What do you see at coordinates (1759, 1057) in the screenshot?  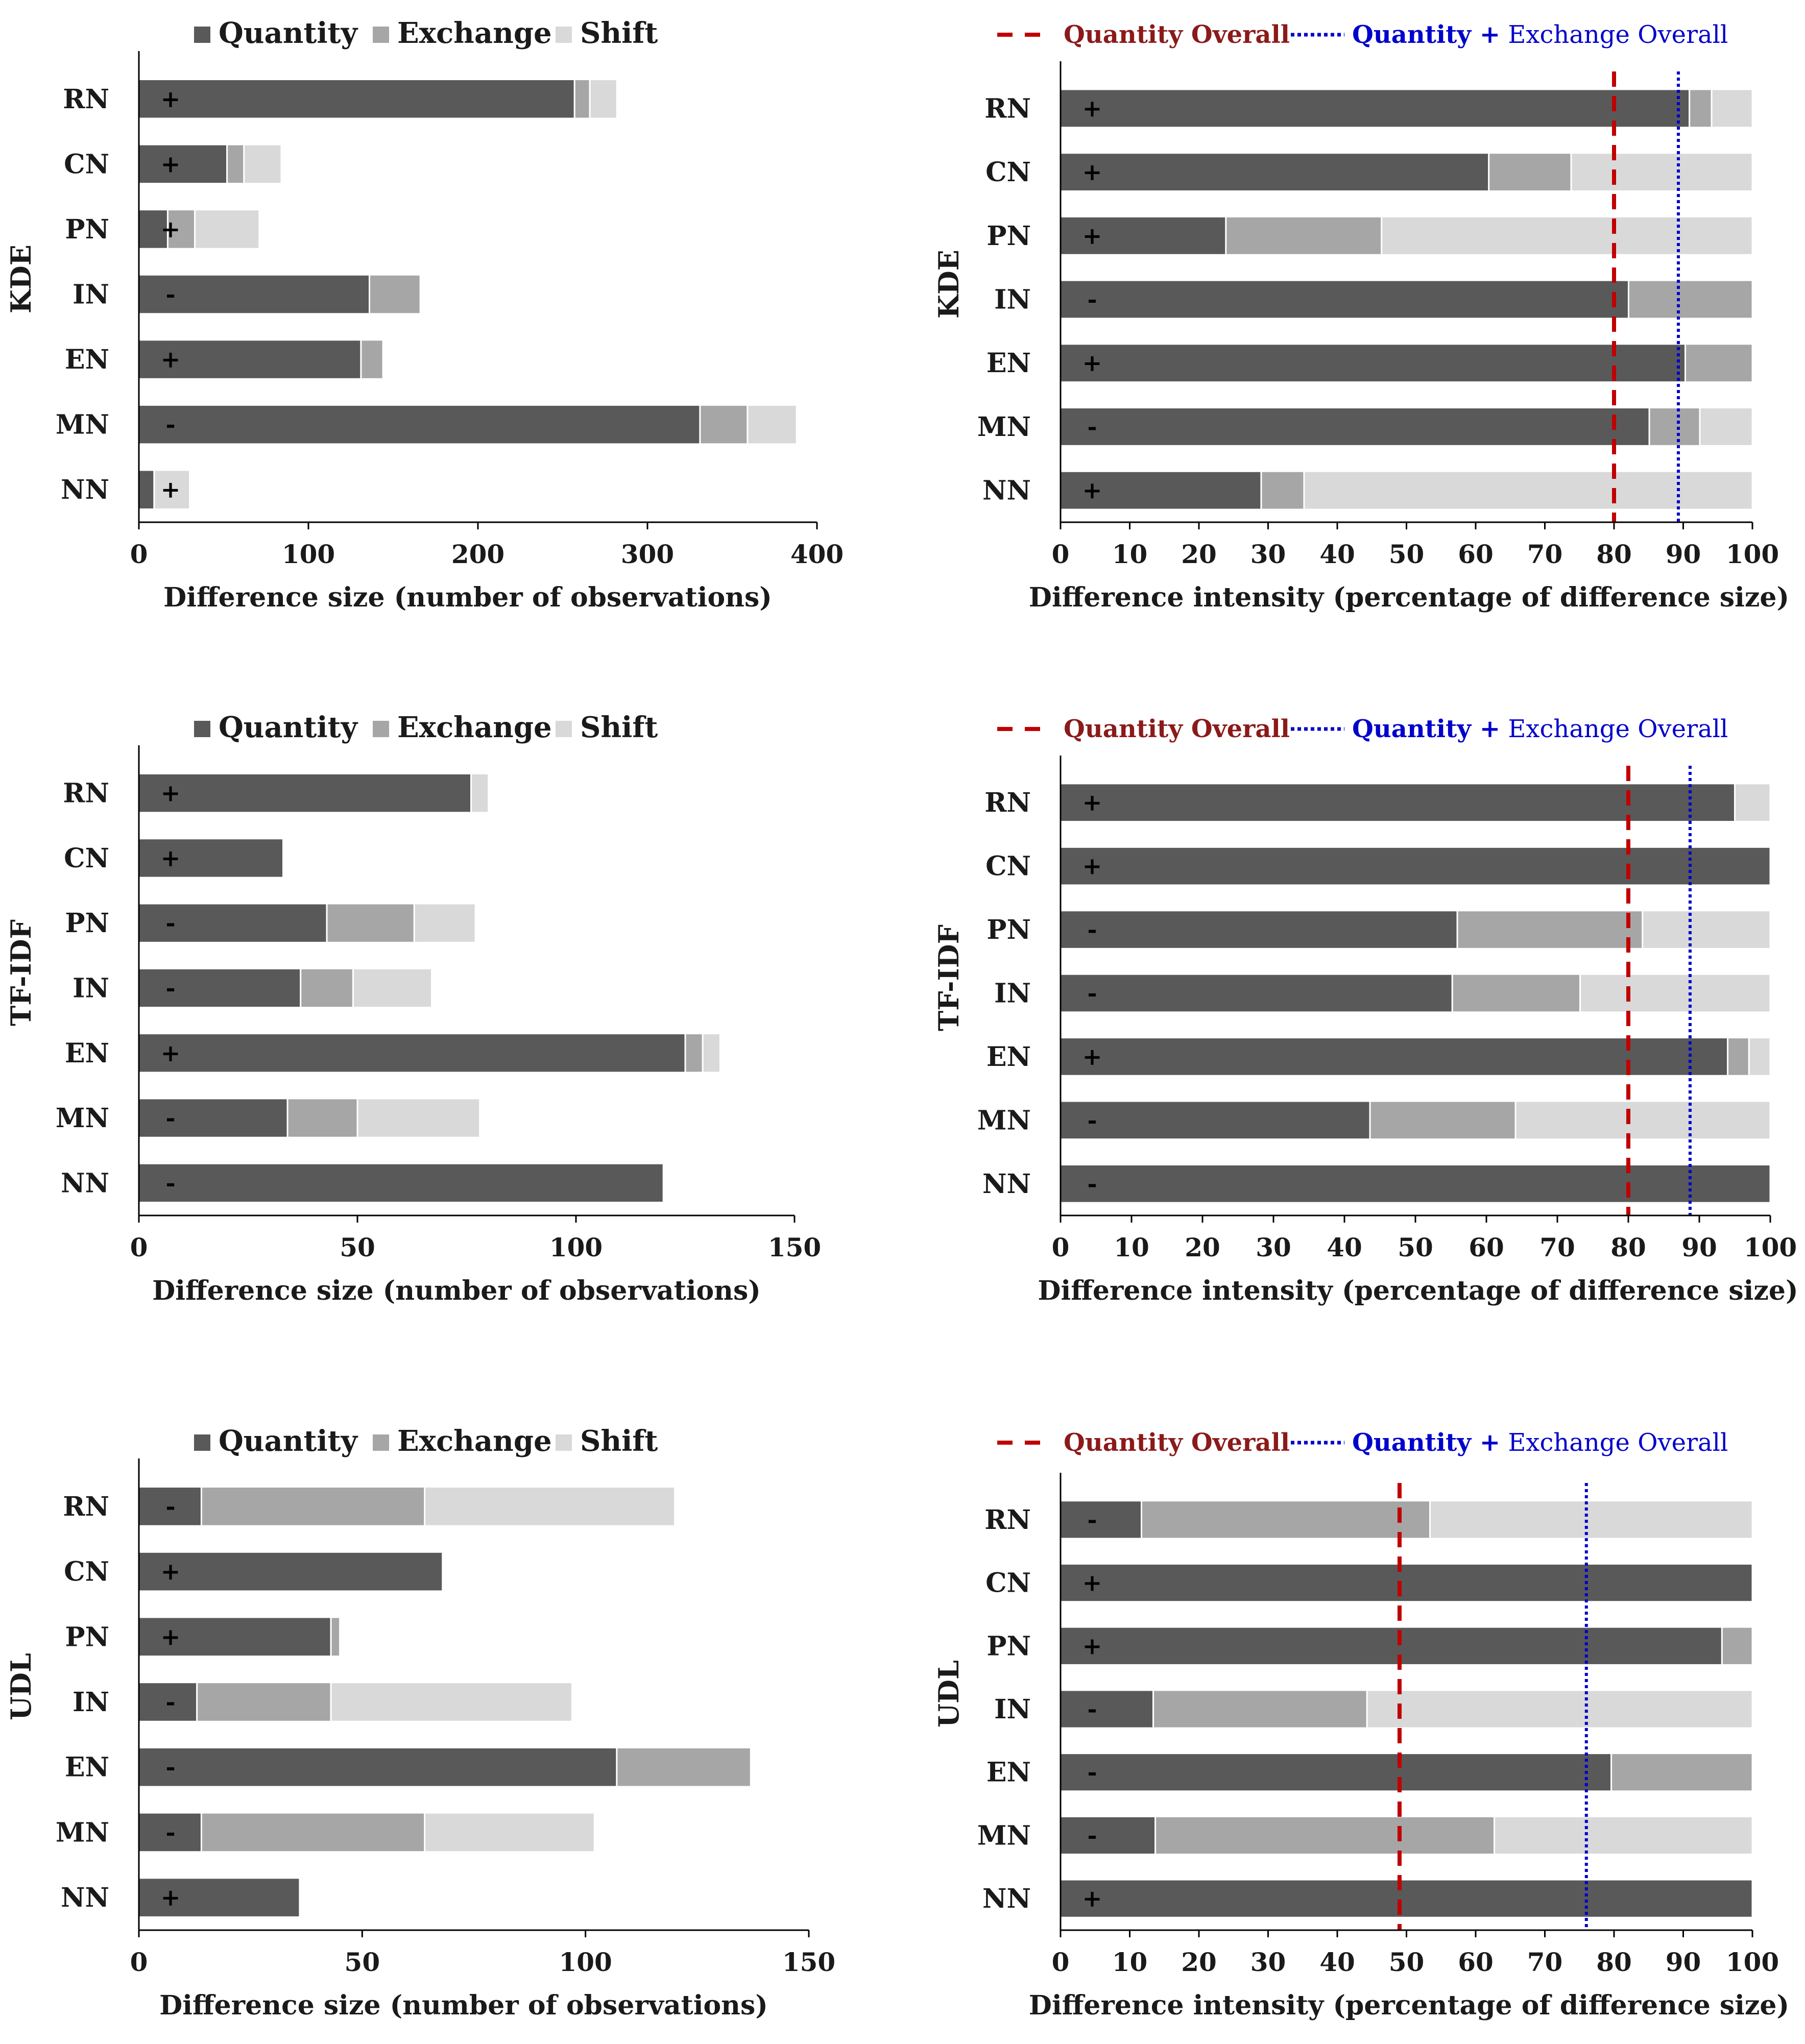 I see `bar-en-shift` at bounding box center [1759, 1057].